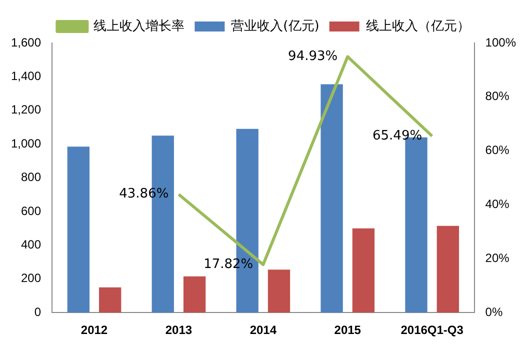 This screenshot has width=531, height=349. Describe the element at coordinates (497, 257) in the screenshot. I see `y2-tick-label: 20%` at that location.